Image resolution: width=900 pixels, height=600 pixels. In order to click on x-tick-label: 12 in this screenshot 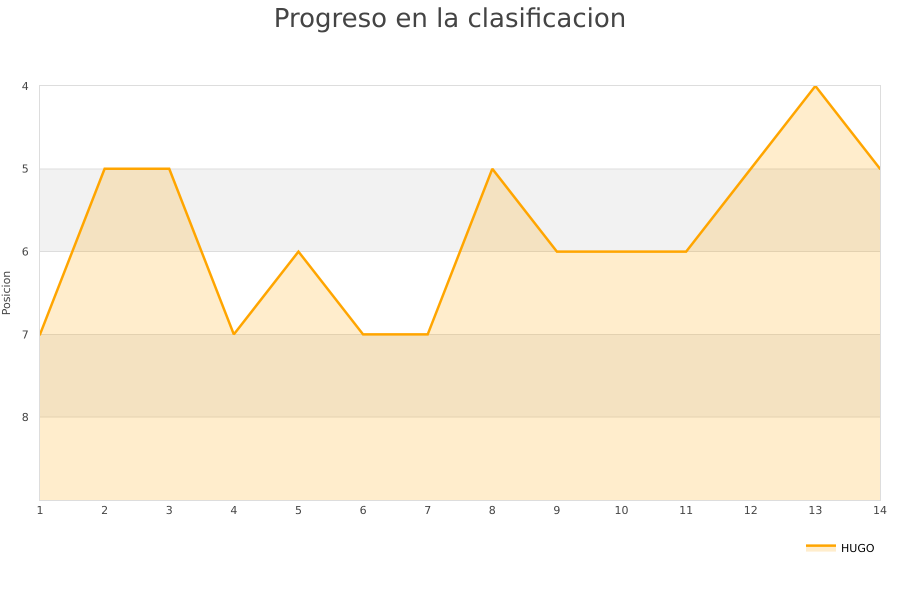, I will do `click(751, 511)`.